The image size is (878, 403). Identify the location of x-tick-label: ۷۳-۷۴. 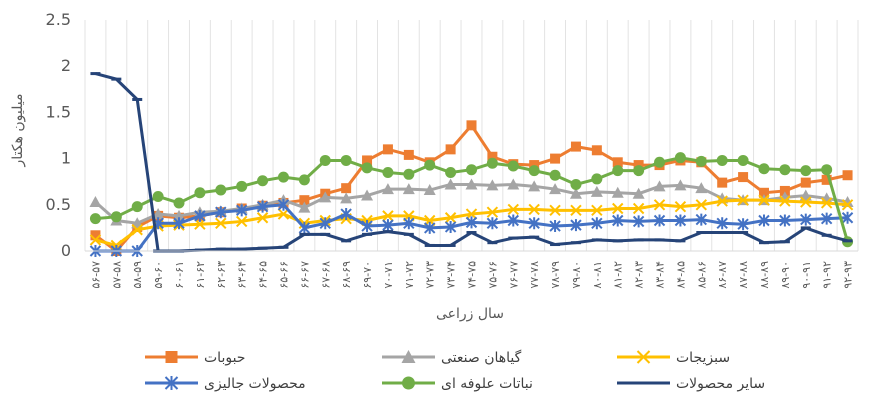
(451, 275).